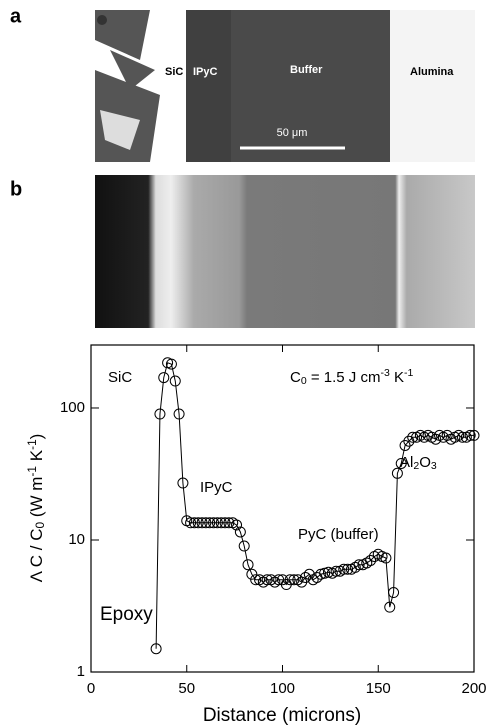  I want to click on y-tick-label: 10, so click(76, 539).